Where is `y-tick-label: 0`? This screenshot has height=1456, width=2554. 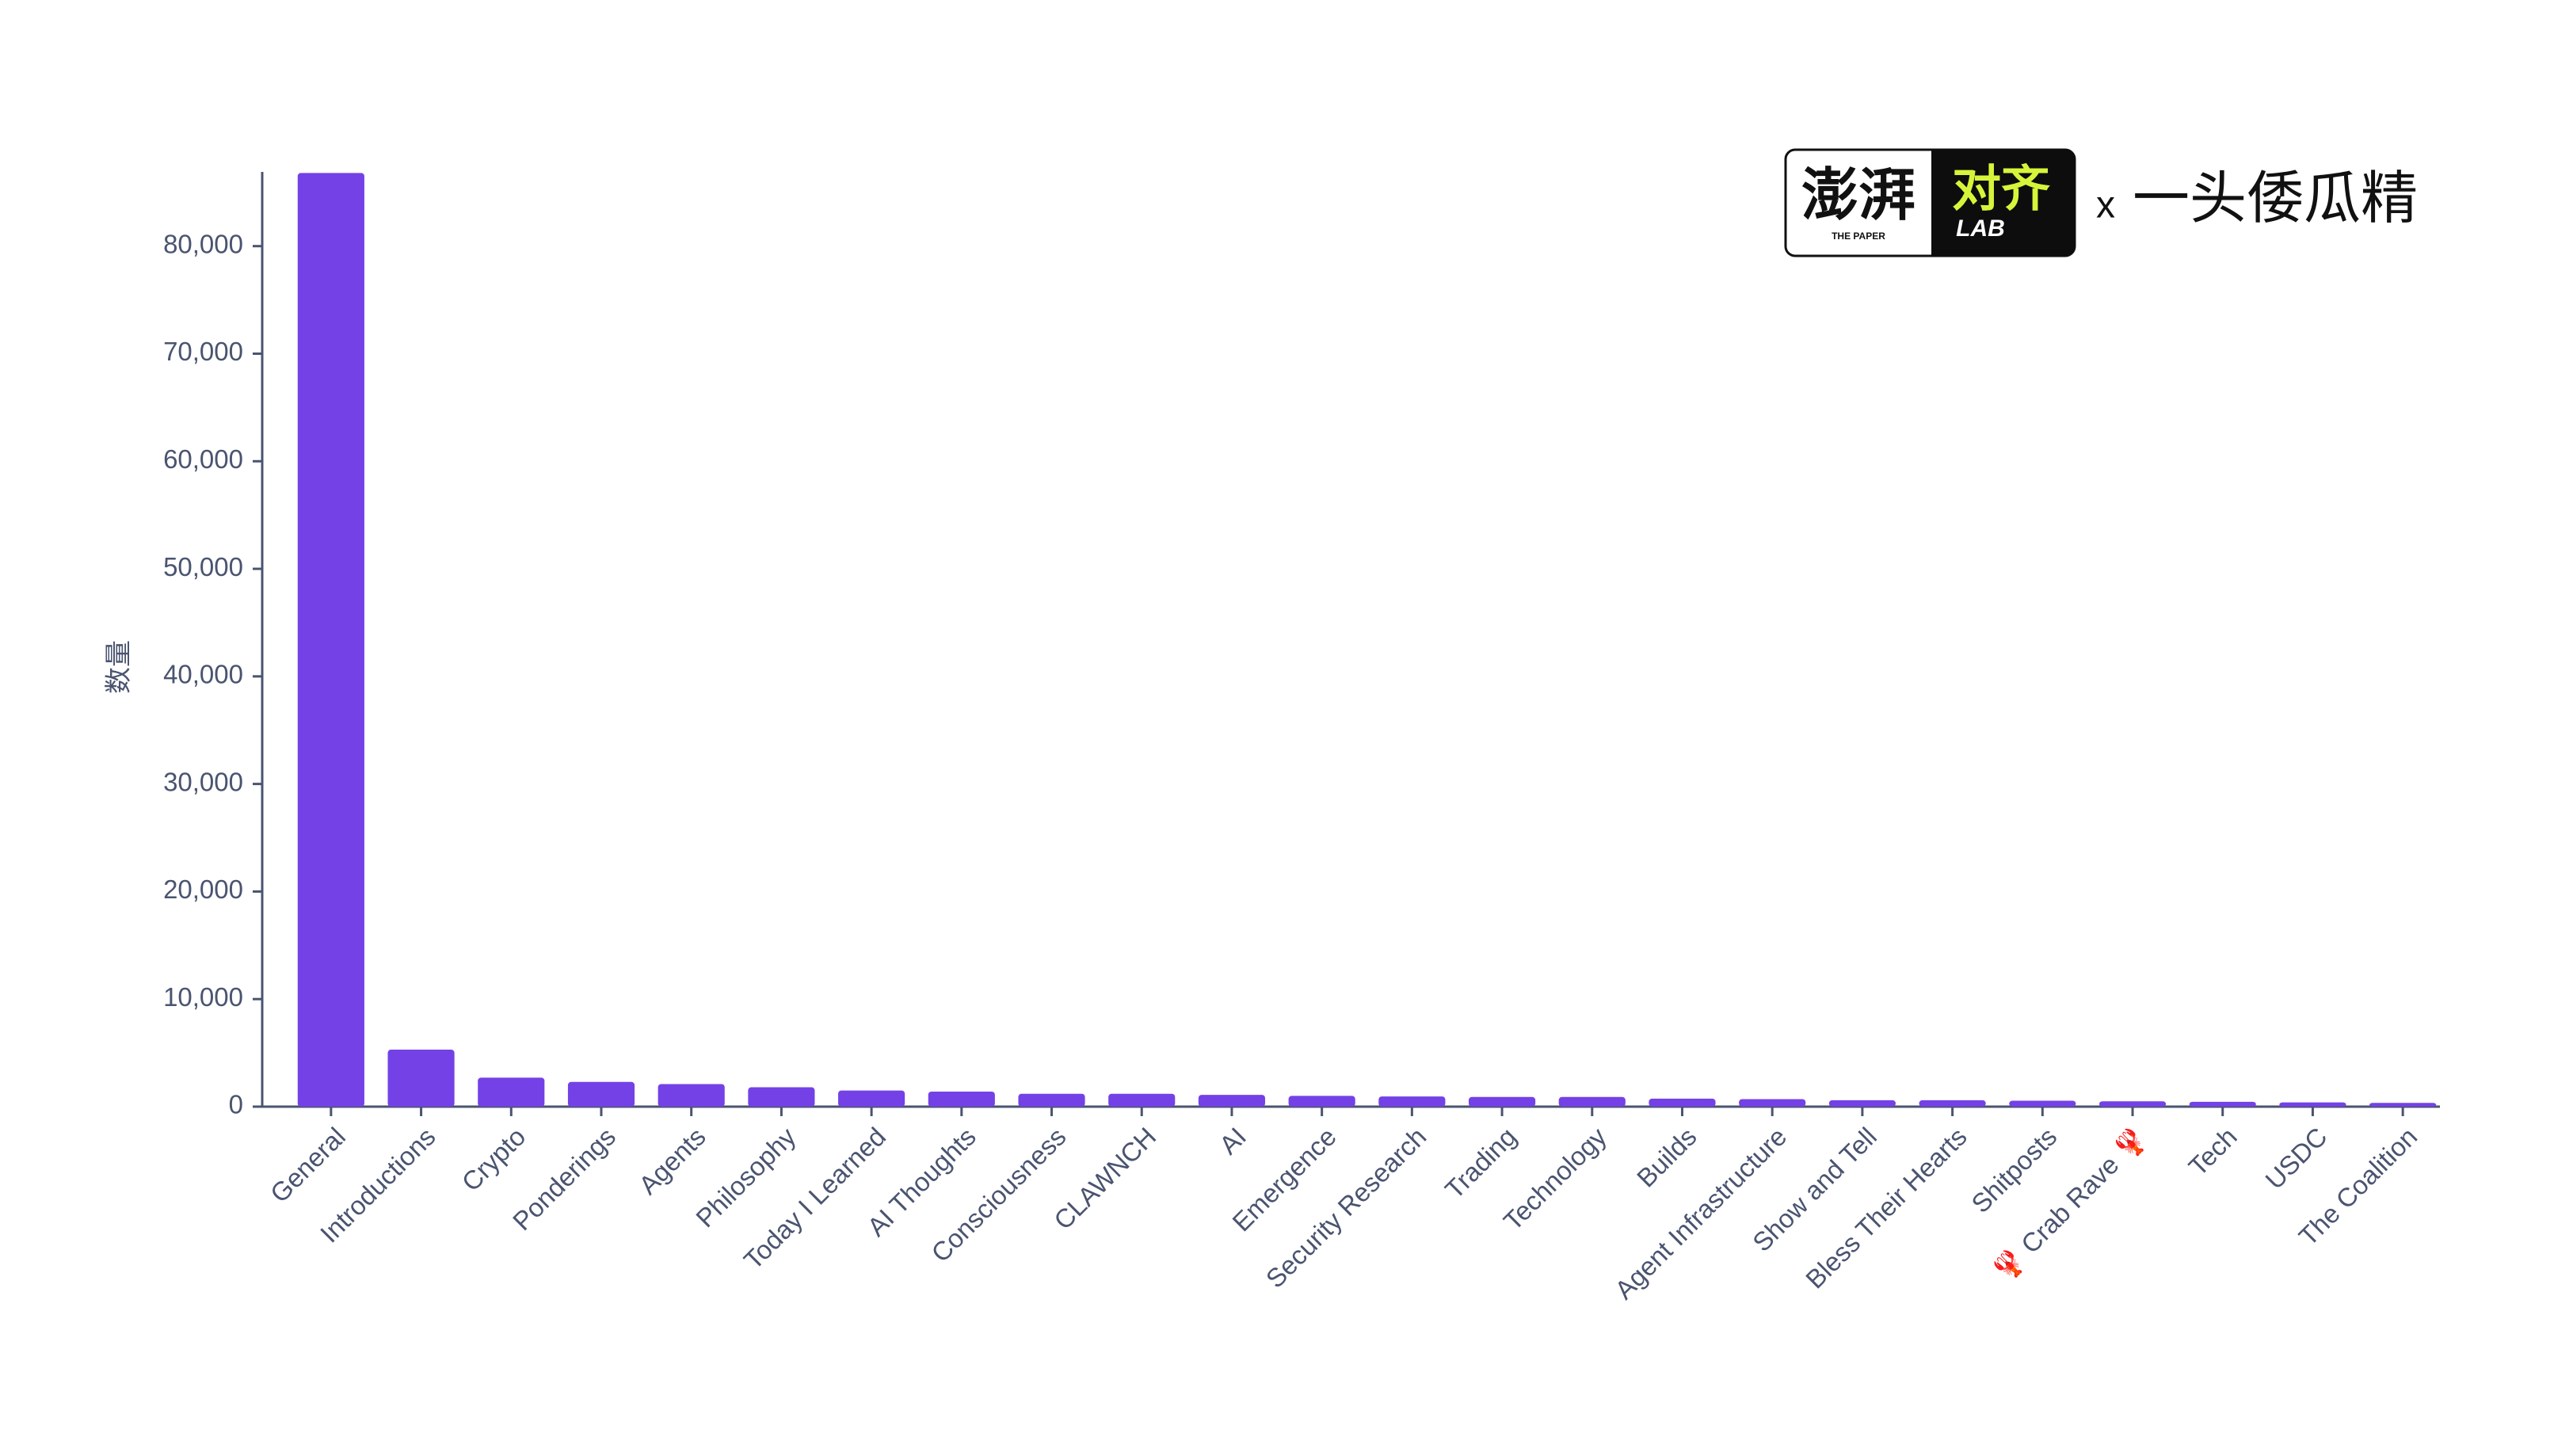
y-tick-label: 0 is located at coordinates (236, 1104).